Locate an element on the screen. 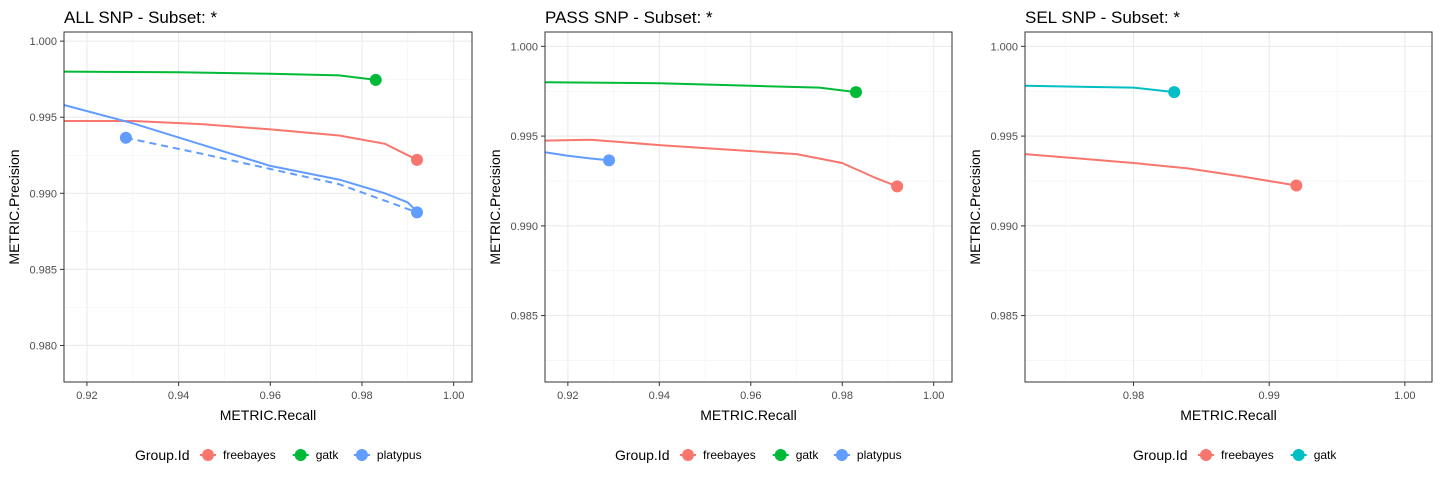 The height and width of the screenshot is (480, 1440). chart-title: SEL SNP - Subset: * is located at coordinates (1102, 17).